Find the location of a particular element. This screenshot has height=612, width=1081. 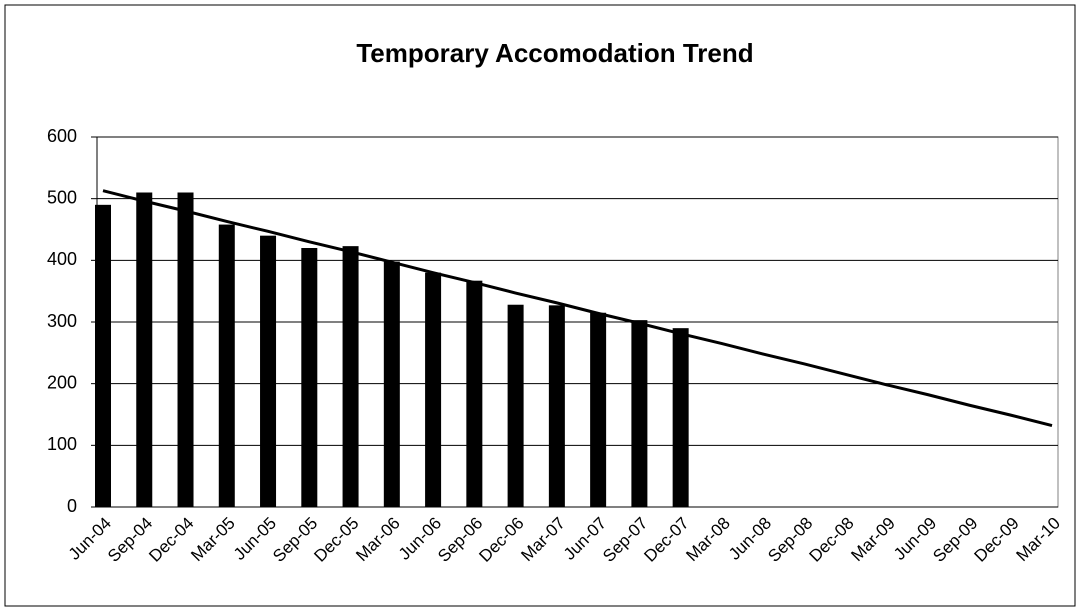

y-tick-label: 200 is located at coordinates (62, 382).